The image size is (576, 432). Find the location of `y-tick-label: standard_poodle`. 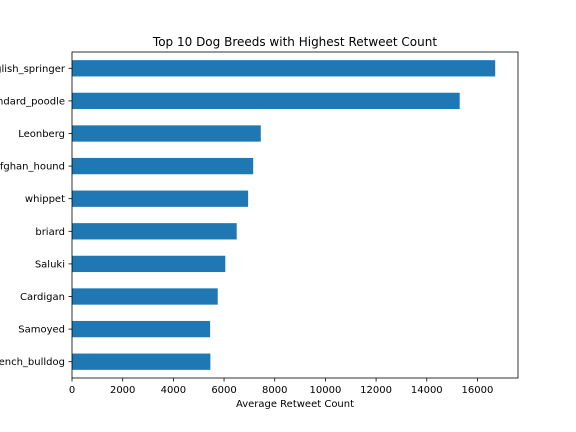

y-tick-label: standard_poodle is located at coordinates (32, 101).